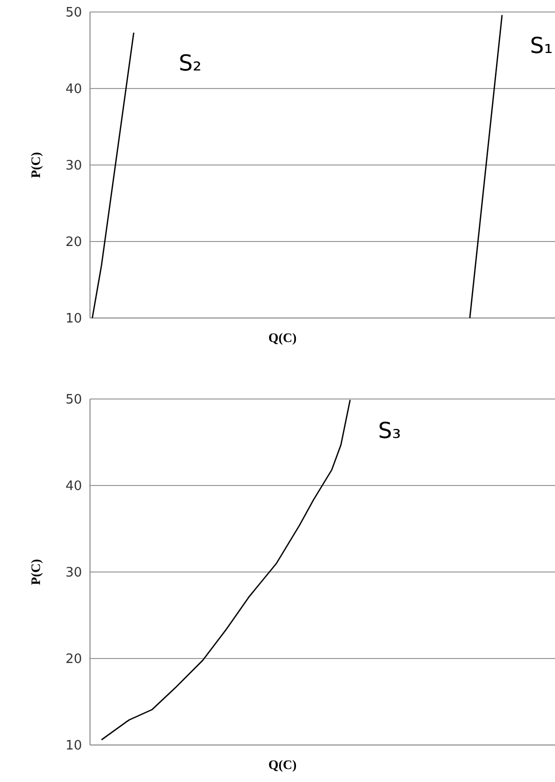 This screenshot has width=555, height=782. I want to click on text: S₂, so click(190, 64).